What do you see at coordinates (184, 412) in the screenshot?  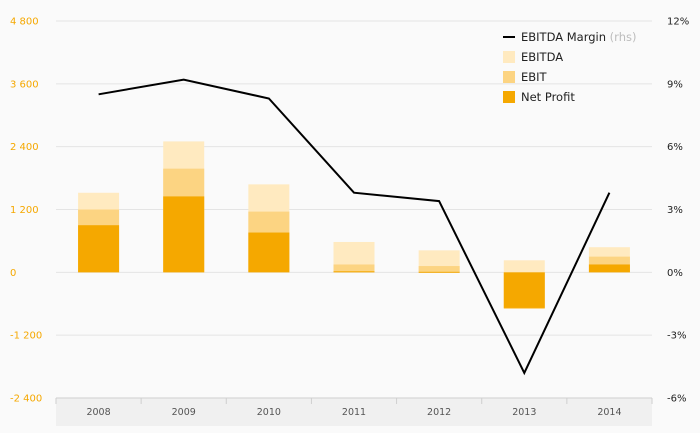 I see `x-tick-label: 2009` at bounding box center [184, 412].